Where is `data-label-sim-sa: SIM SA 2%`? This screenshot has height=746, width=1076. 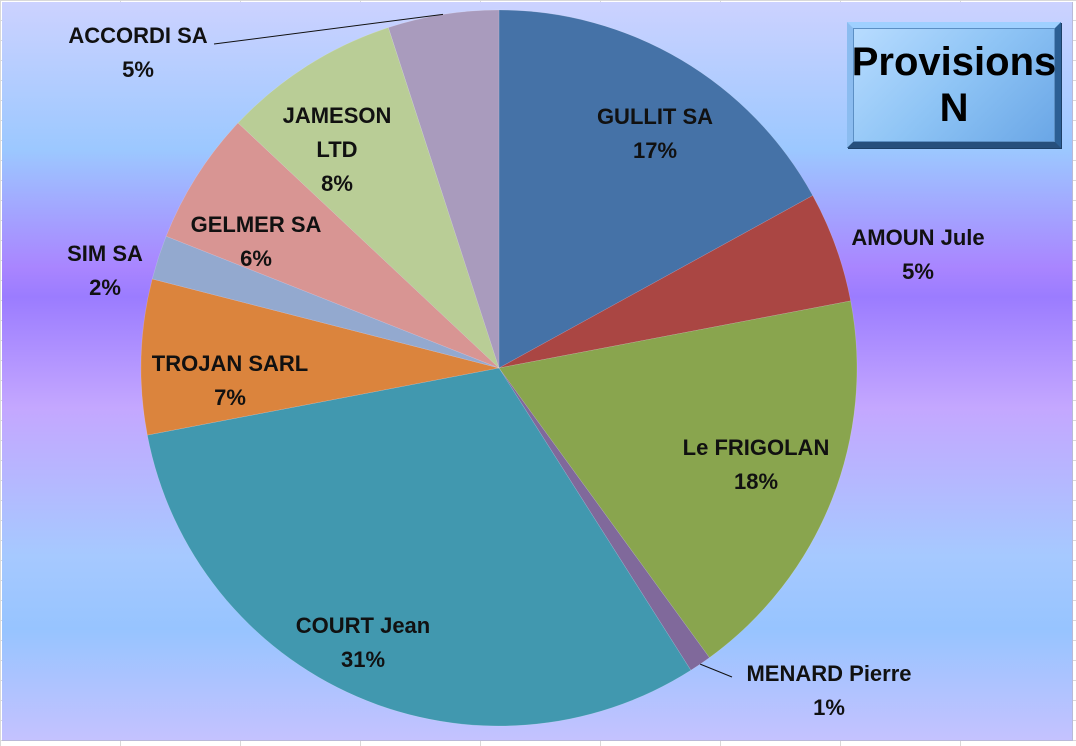 data-label-sim-sa: SIM SA 2% is located at coordinates (105, 271).